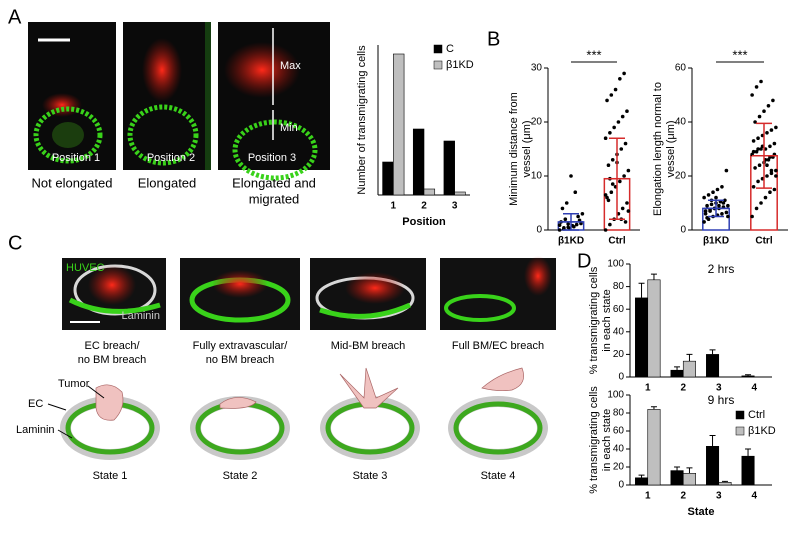 The height and width of the screenshot is (533, 800). What do you see at coordinates (658, 149) in the screenshot?
I see `y-axis-label: Elongation length normal to` at bounding box center [658, 149].